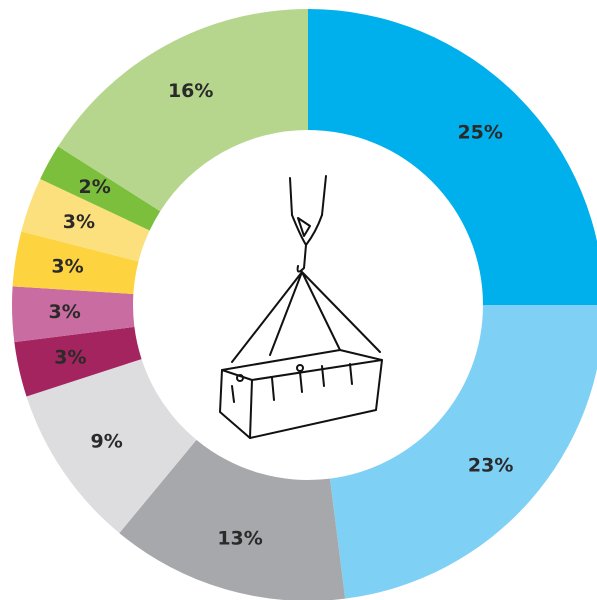  Describe the element at coordinates (490, 466) in the screenshot. I see `data-label: 23%` at that location.